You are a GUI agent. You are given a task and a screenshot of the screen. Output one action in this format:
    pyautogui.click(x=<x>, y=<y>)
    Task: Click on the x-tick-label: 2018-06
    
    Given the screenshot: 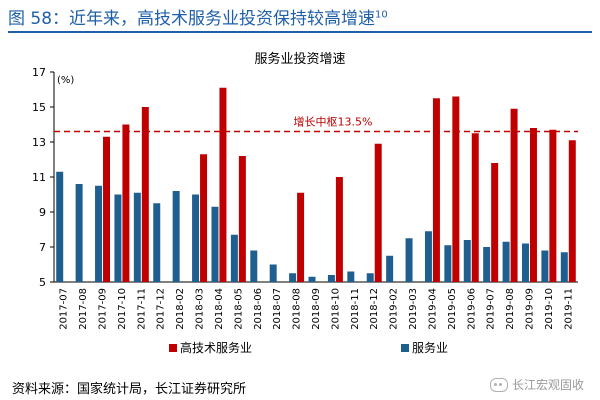 What is the action you would take?
    pyautogui.click(x=258, y=309)
    